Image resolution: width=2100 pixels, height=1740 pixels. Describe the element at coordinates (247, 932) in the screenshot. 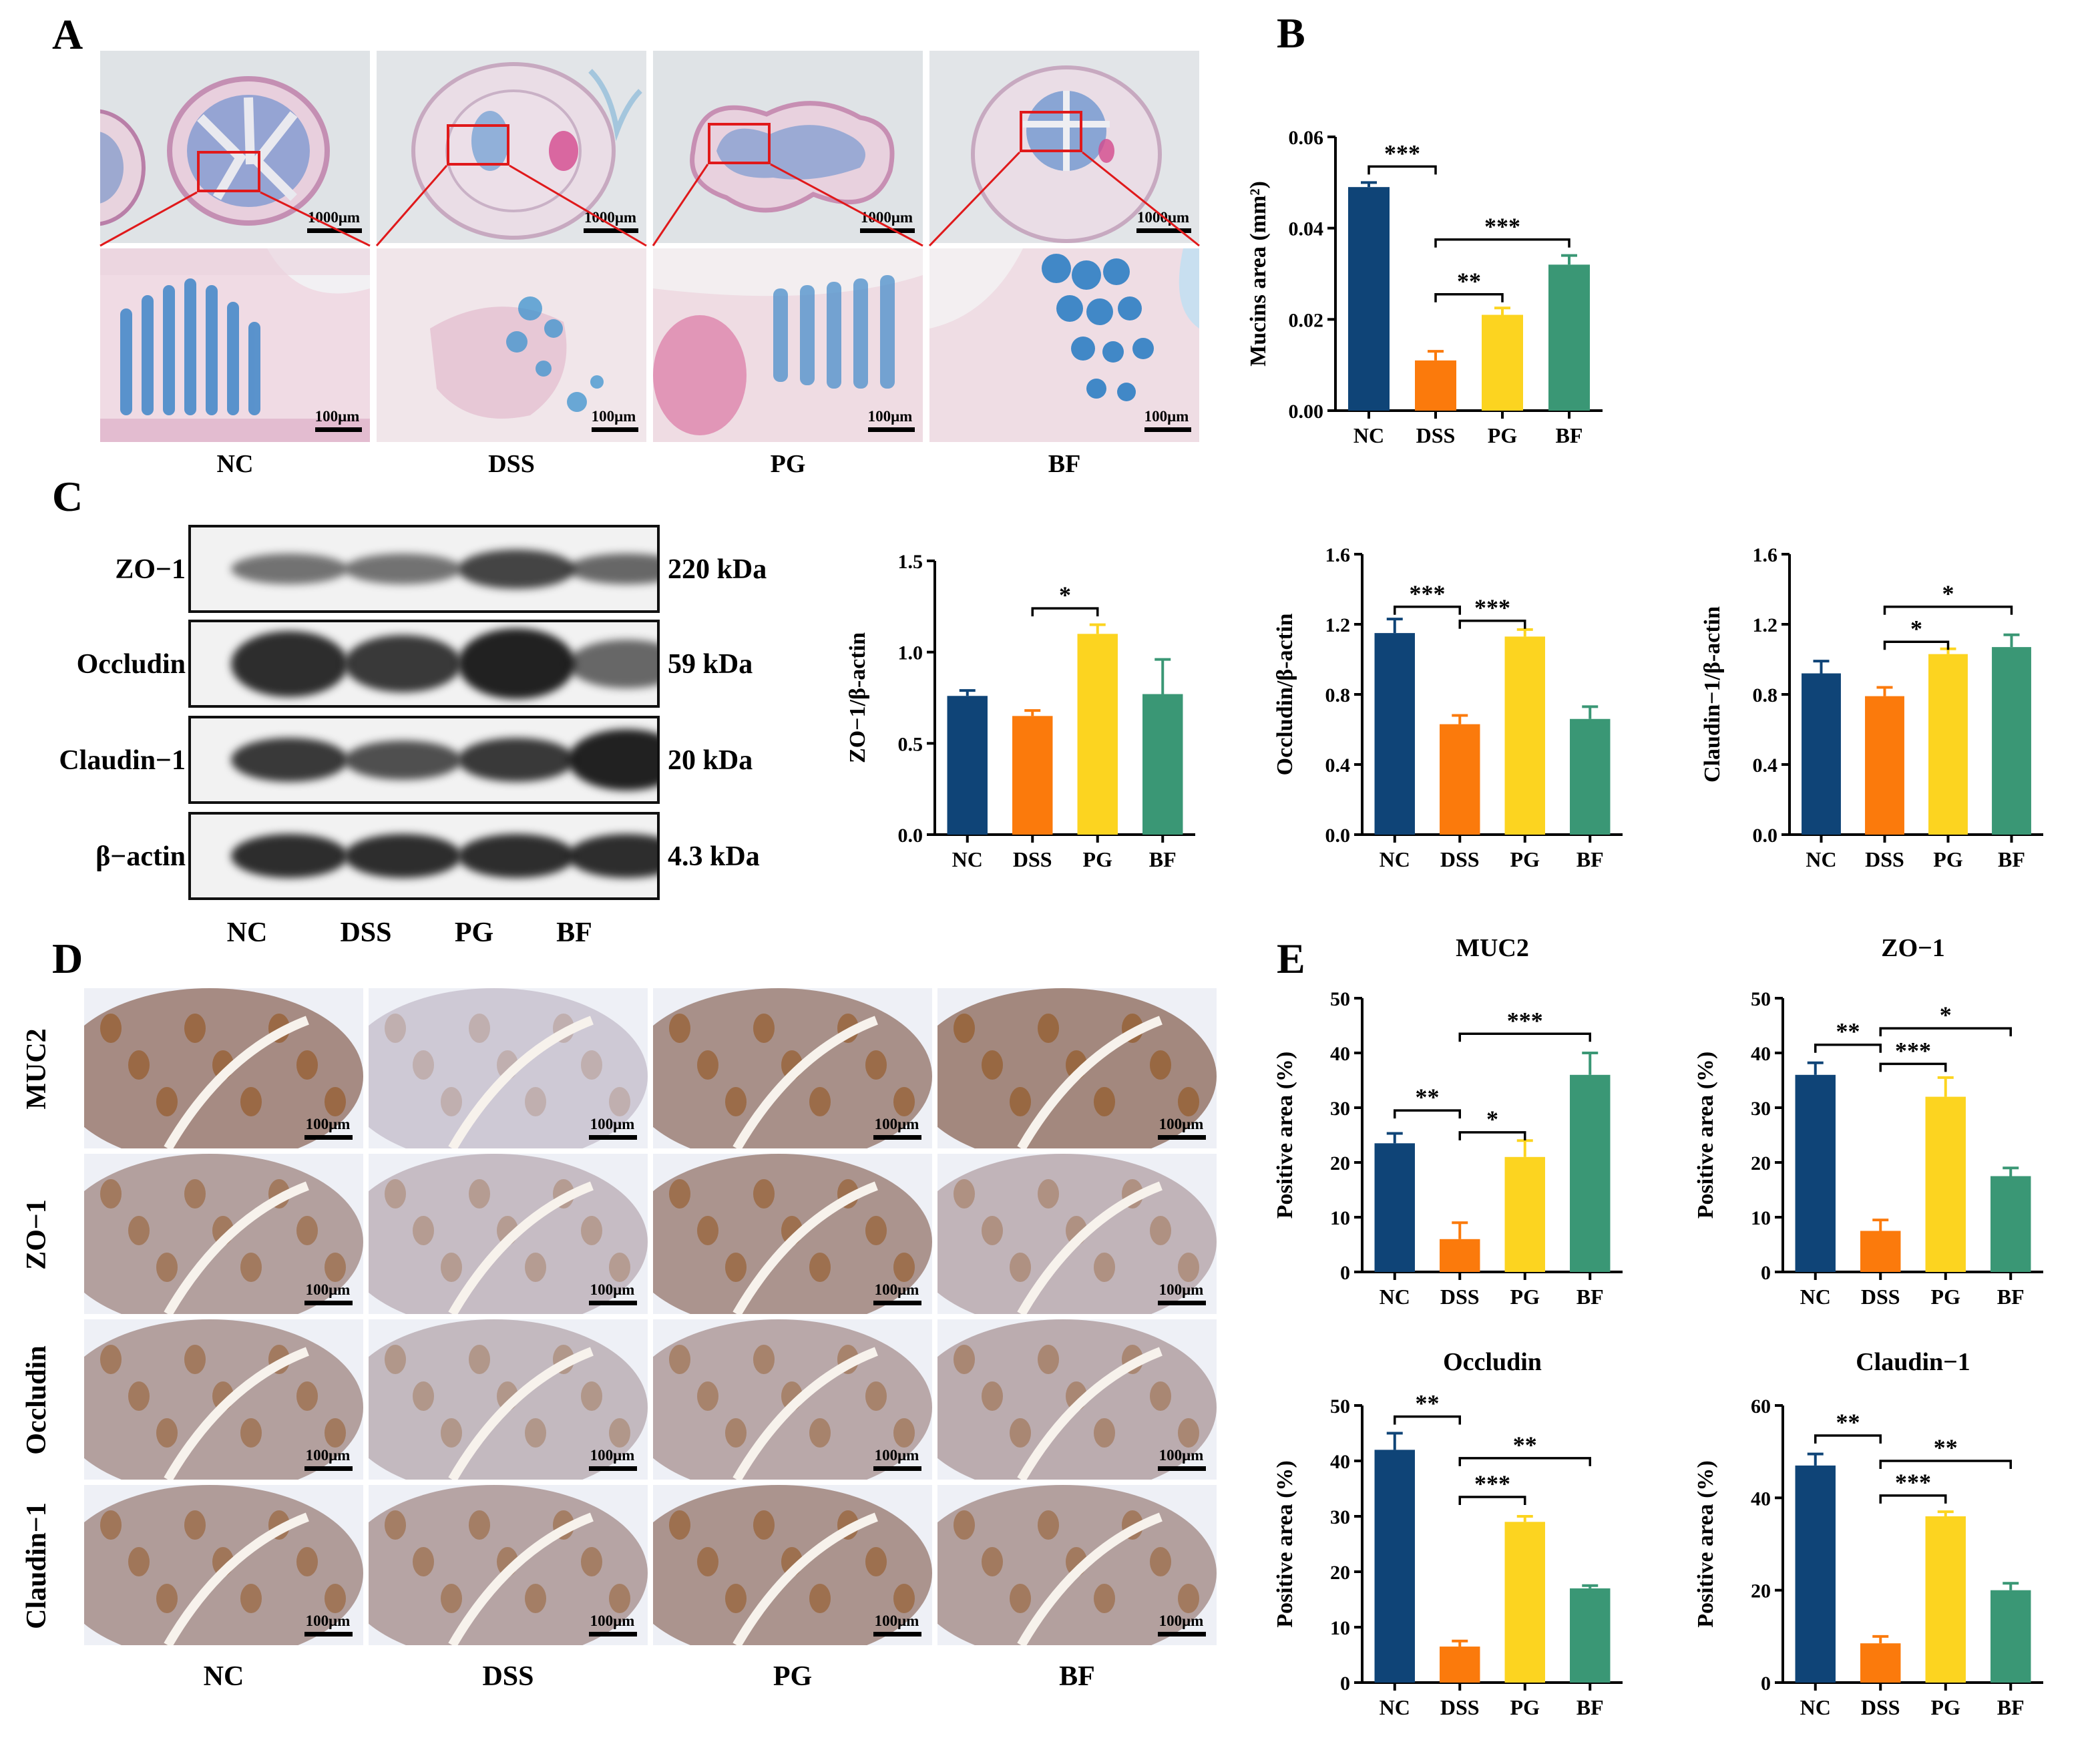

I see `lane-label-nc: NC` at that location.